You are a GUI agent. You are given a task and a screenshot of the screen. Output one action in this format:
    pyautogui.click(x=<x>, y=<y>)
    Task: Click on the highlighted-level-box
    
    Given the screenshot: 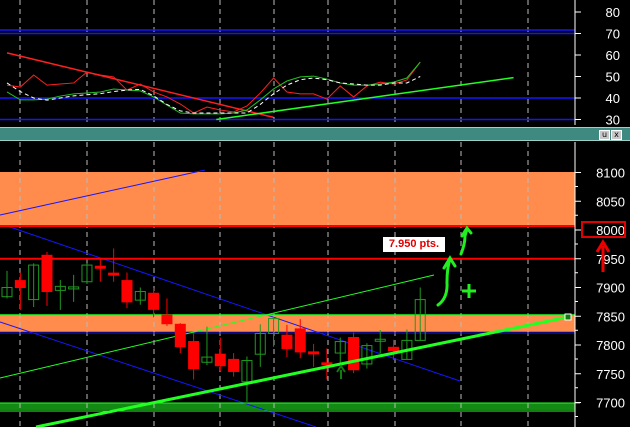 What is the action you would take?
    pyautogui.click(x=603, y=229)
    